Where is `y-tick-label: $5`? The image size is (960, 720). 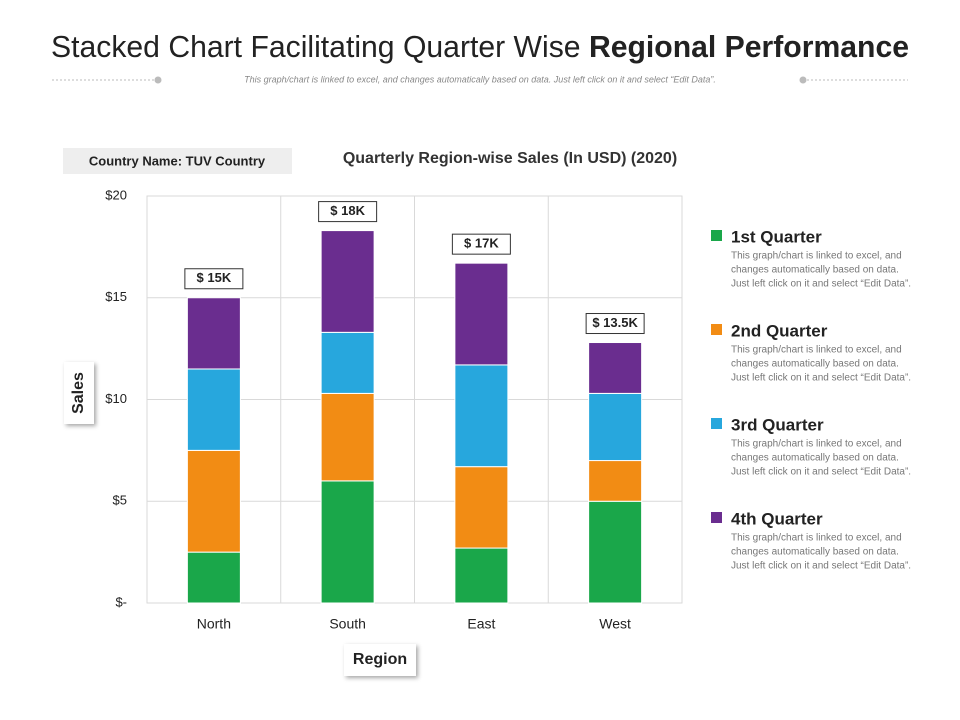 y-tick-label: $5 is located at coordinates (120, 500).